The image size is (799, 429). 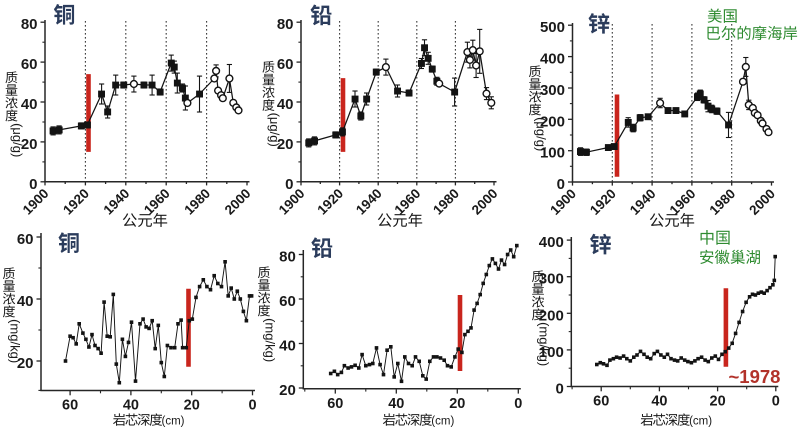 I want to click on svg-text: 500, so click(x=552, y=27).